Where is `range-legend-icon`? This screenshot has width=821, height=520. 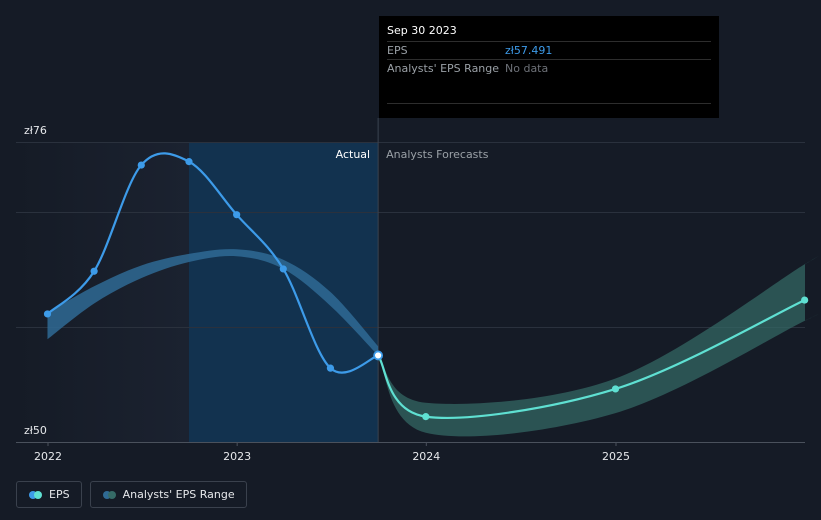 range-legend-icon is located at coordinates (109, 494).